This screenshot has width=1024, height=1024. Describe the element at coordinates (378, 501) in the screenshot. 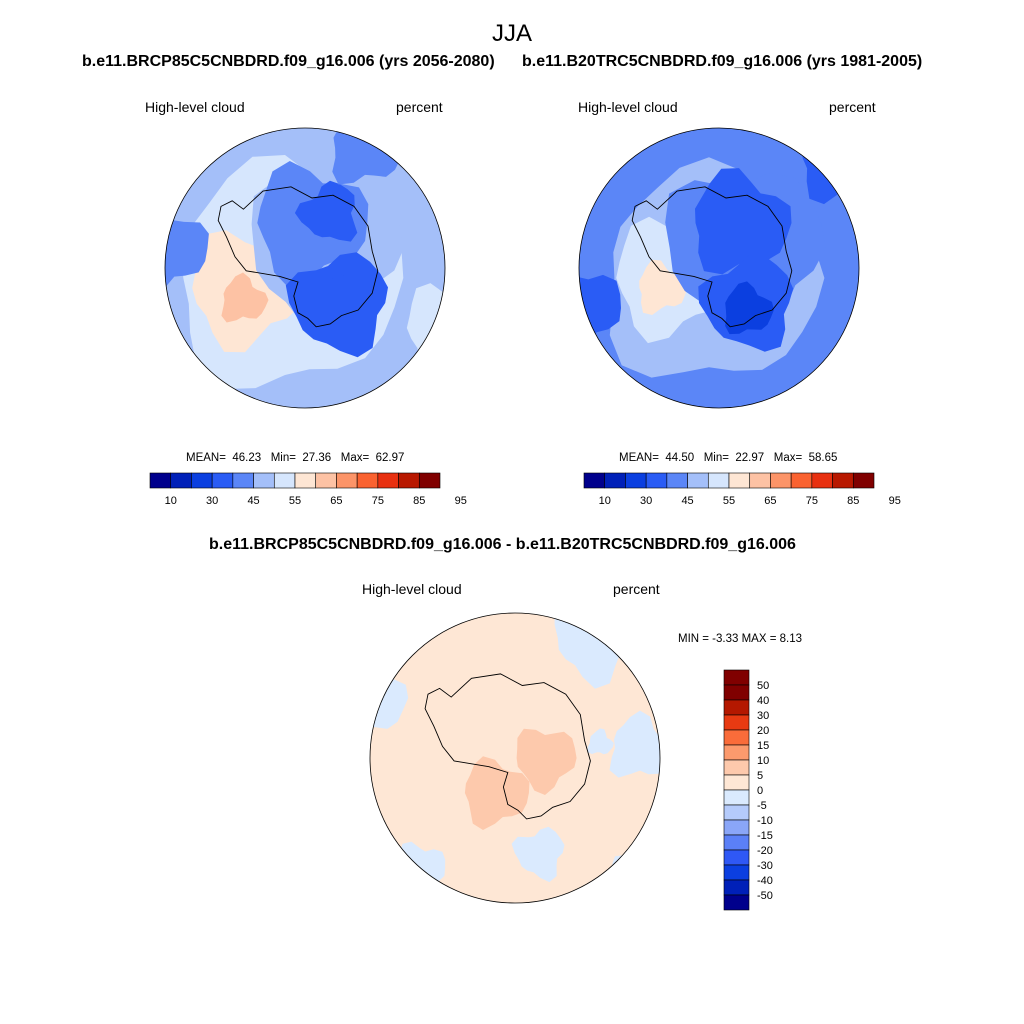

I see `panel1-colorbar-tick-label: 75` at that location.